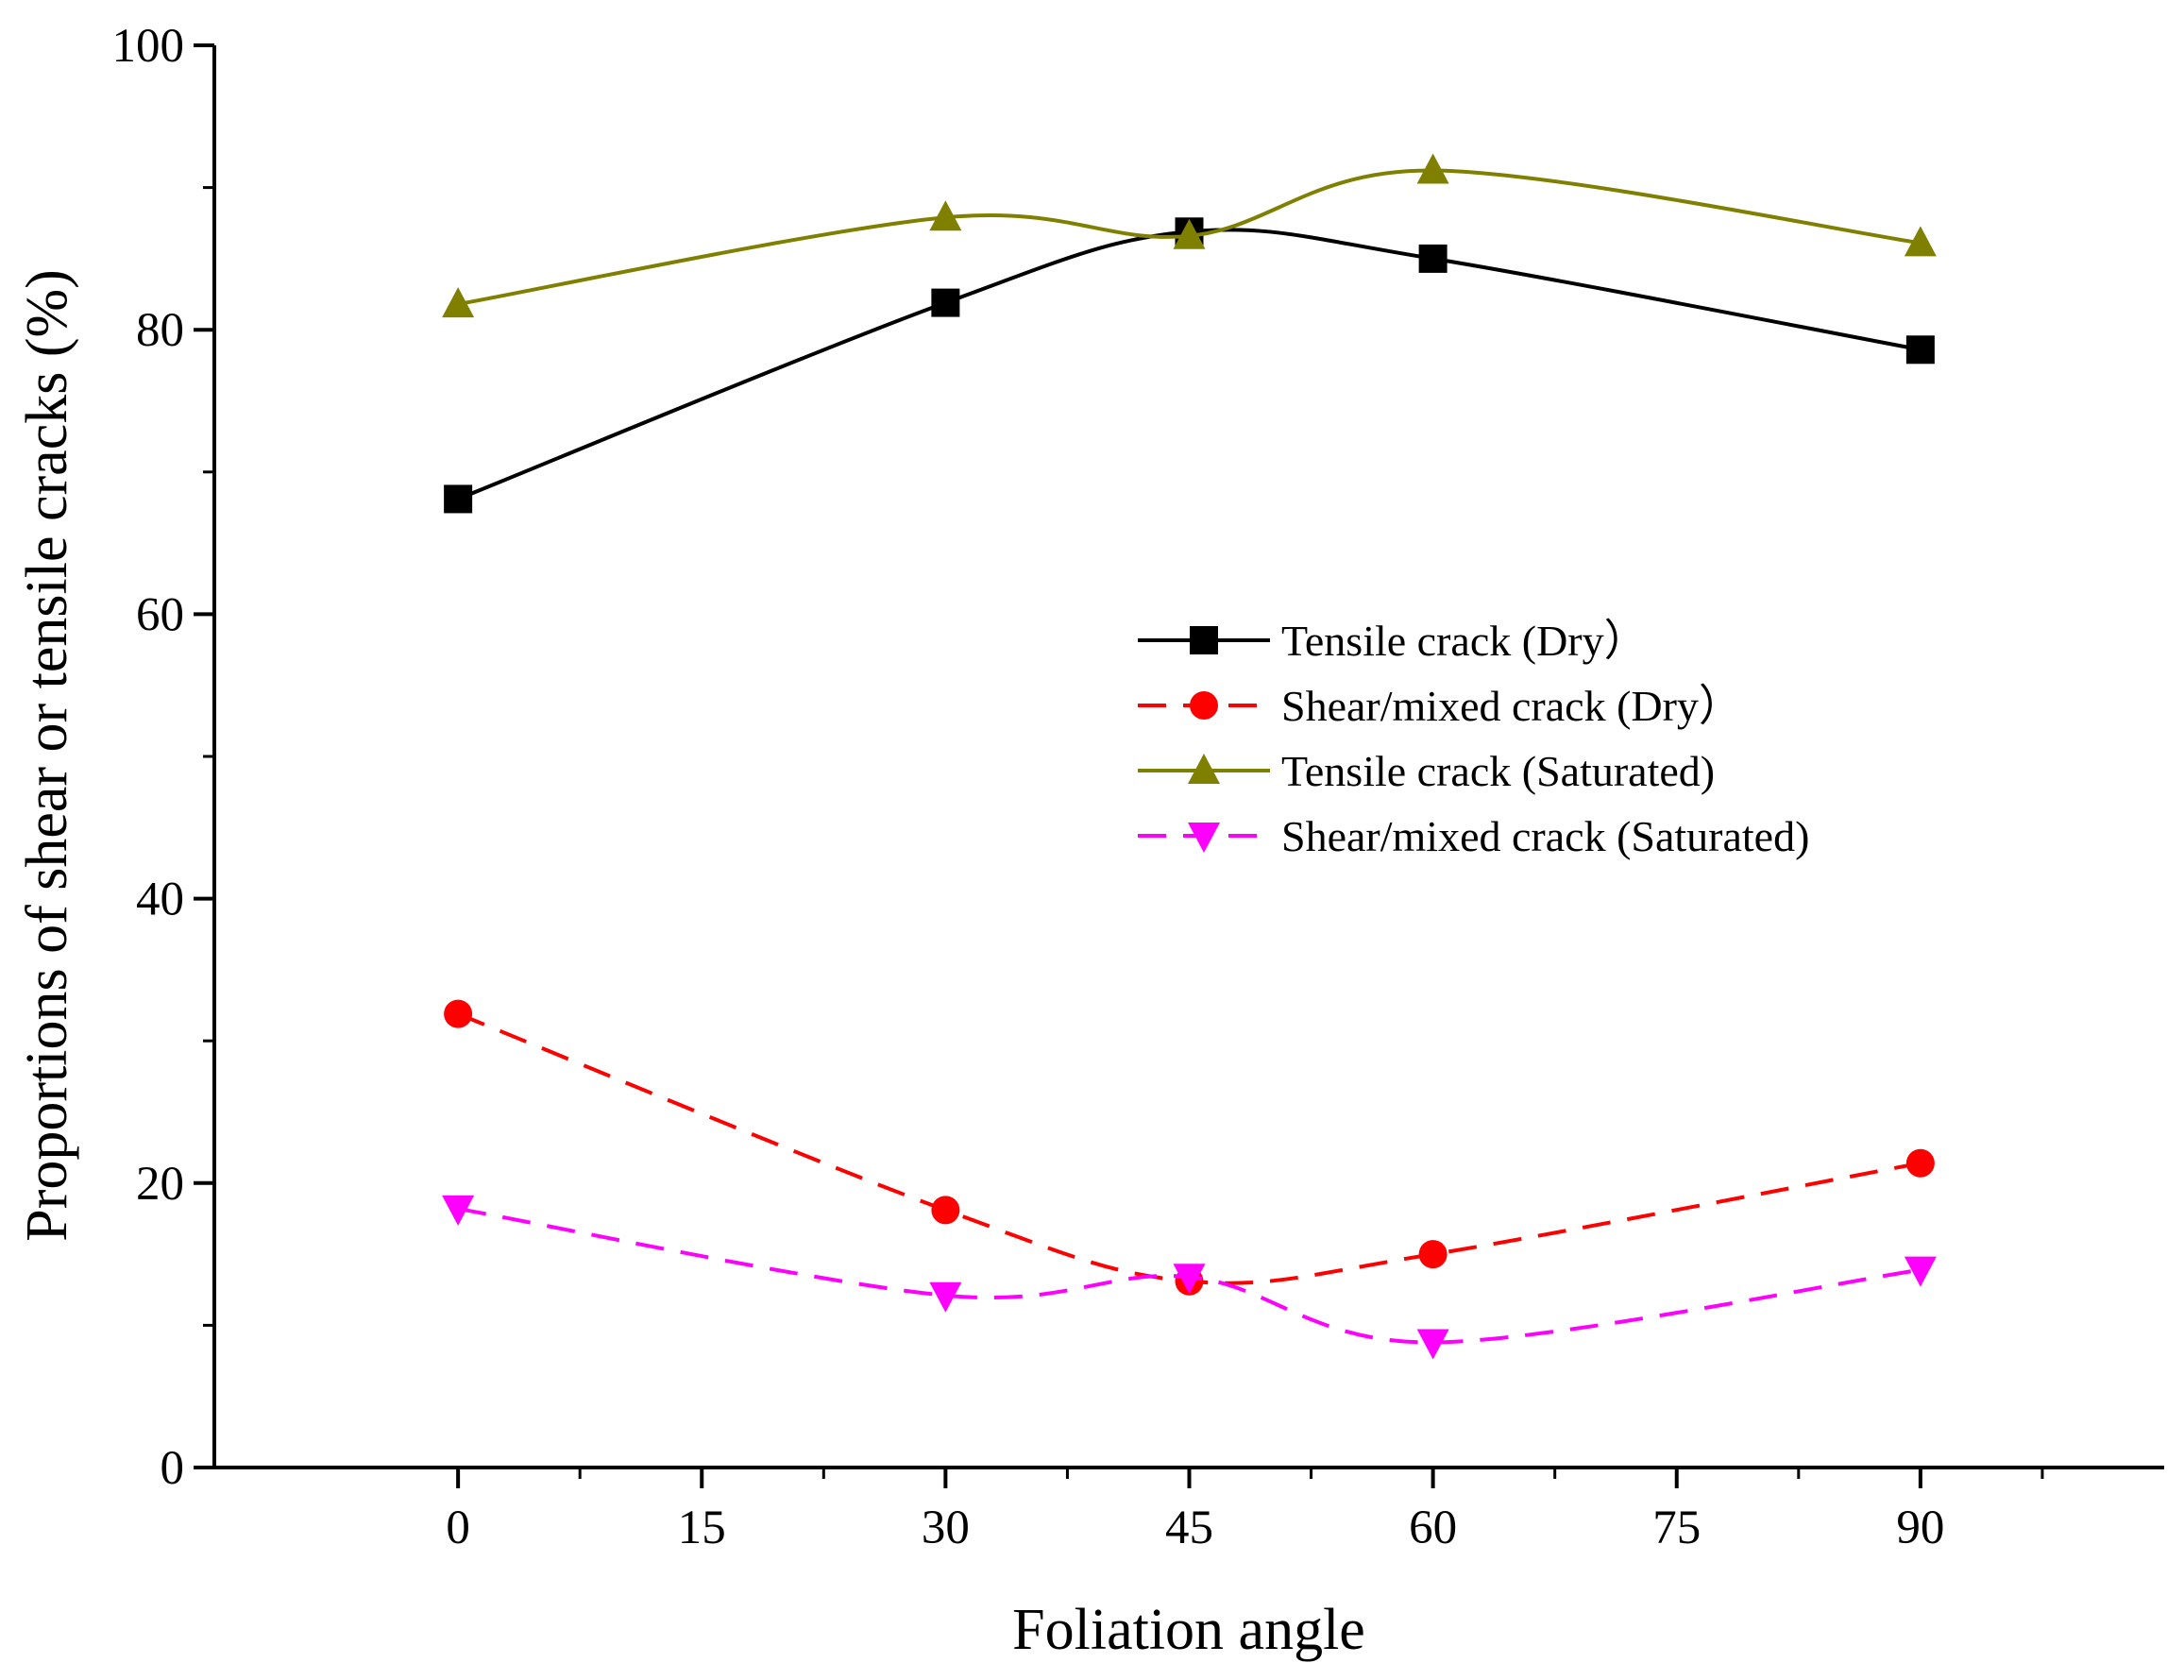 The width and height of the screenshot is (2184, 1680). I want to click on y-tick-label: 80, so click(160, 330).